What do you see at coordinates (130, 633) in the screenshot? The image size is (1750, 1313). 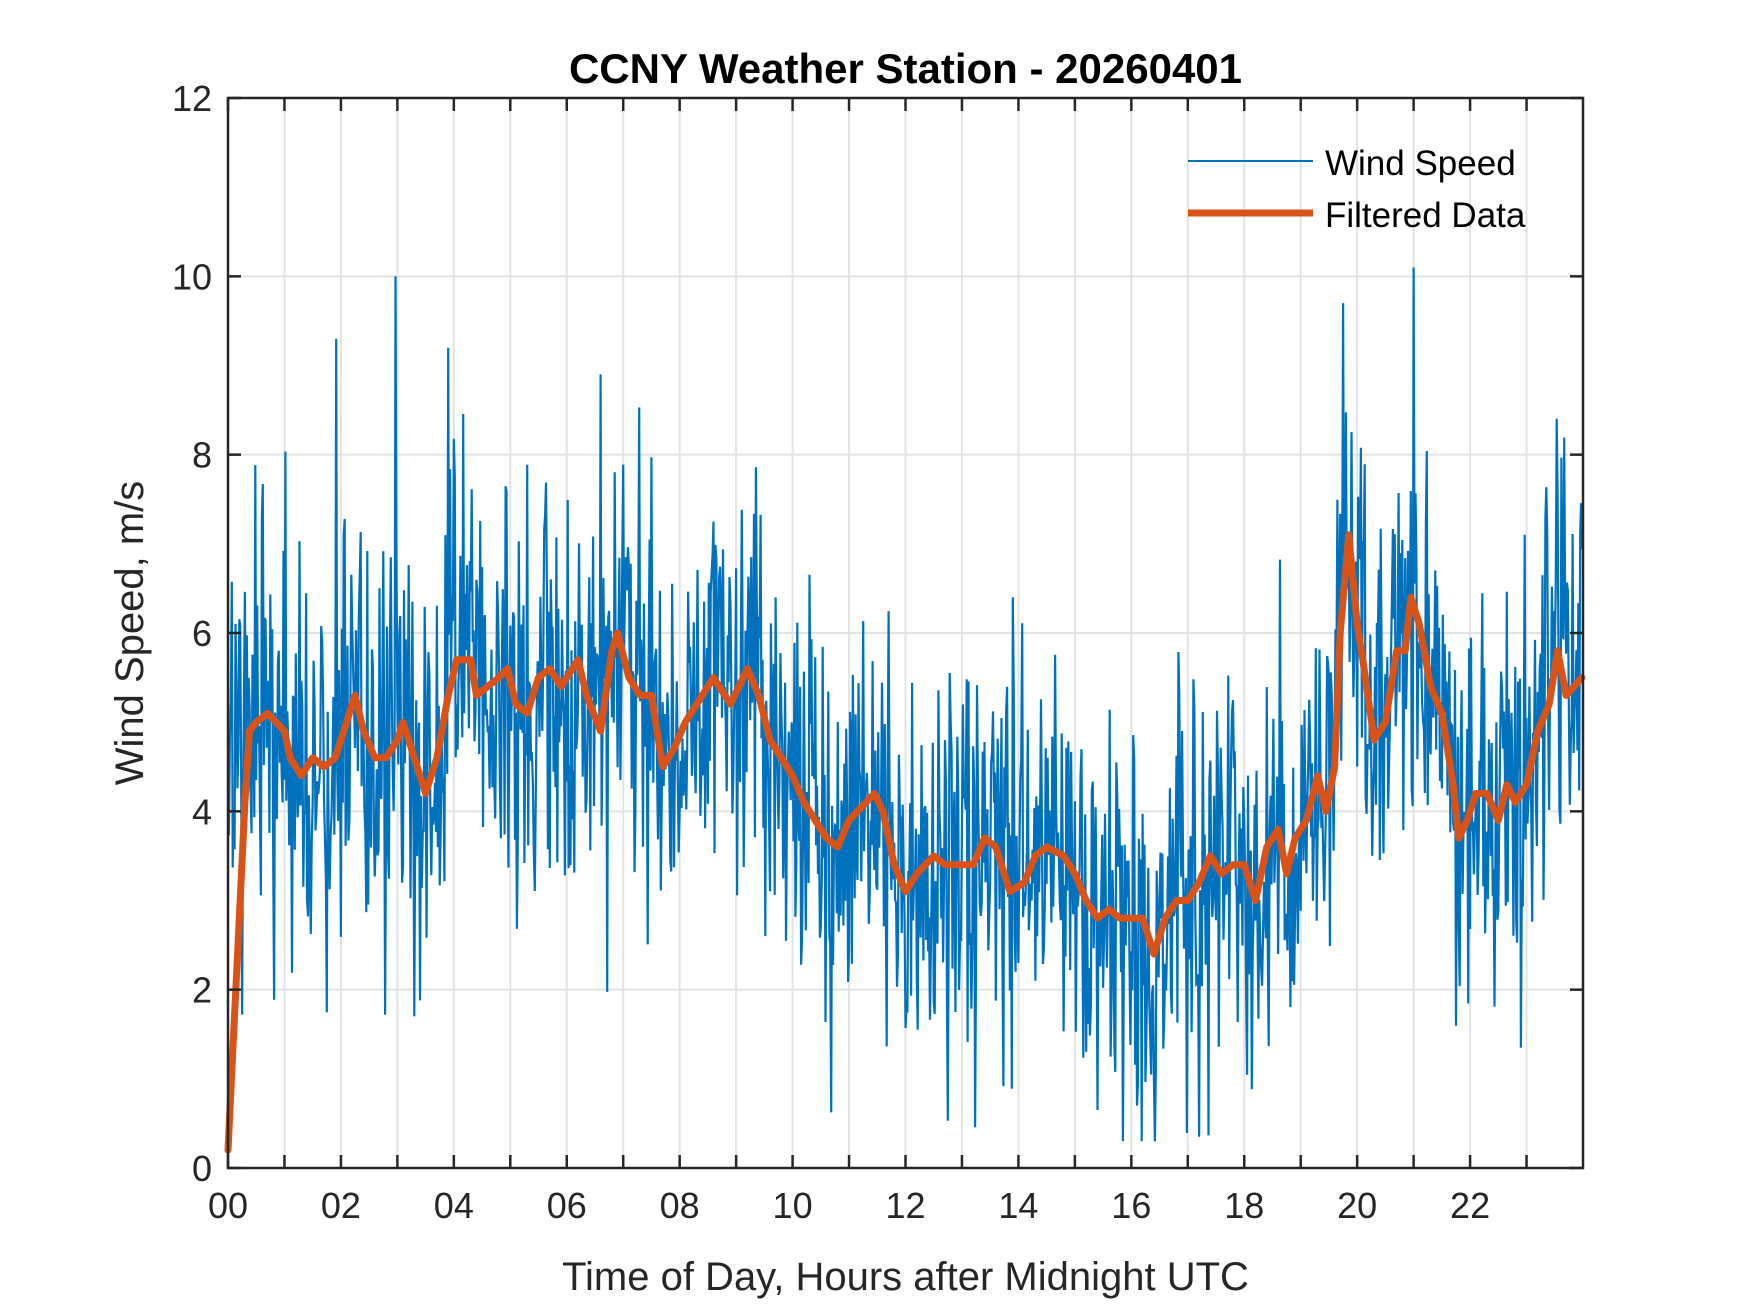 I see `y-axis-label: Wind Speed, m/s` at bounding box center [130, 633].